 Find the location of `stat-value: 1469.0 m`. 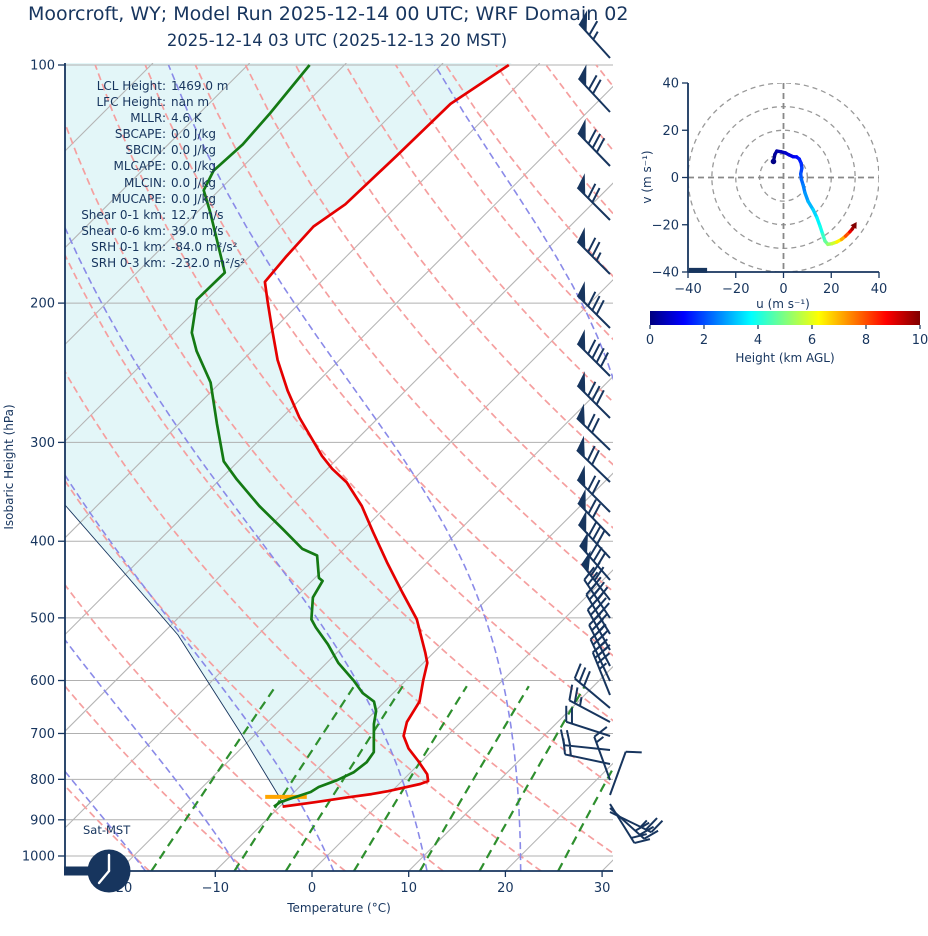

stat-value: 1469.0 m is located at coordinates (200, 86).